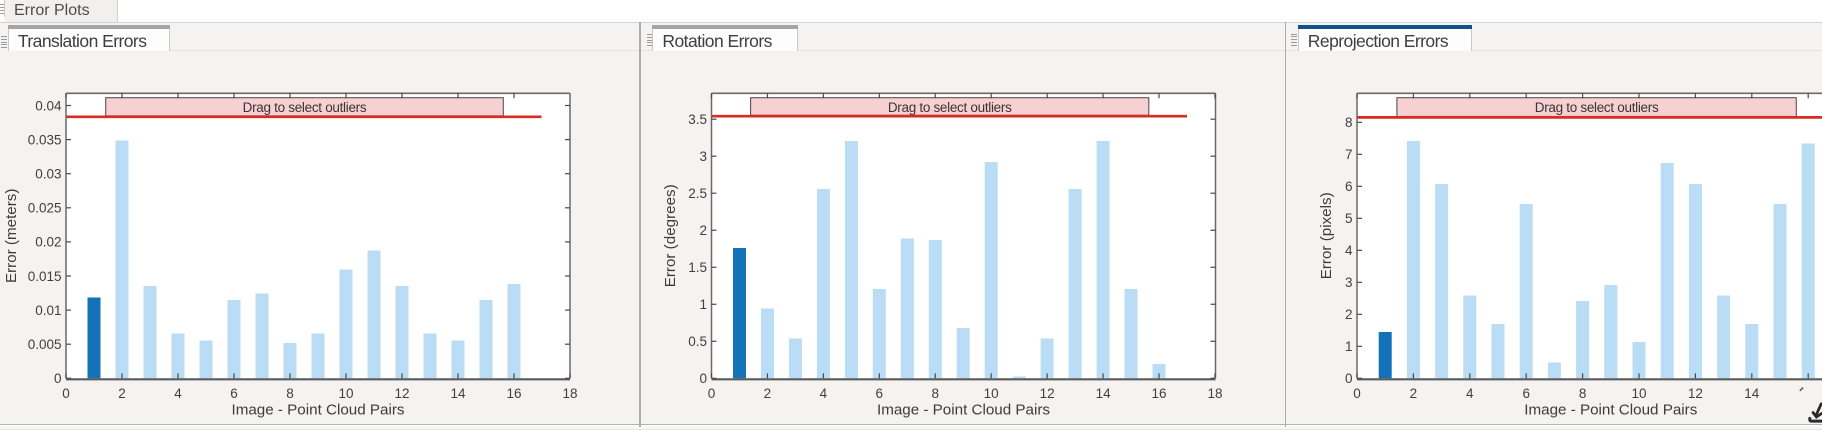 This screenshot has width=1822, height=430. Describe the element at coordinates (1349, 154) in the screenshot. I see `svg-text: 7` at that location.